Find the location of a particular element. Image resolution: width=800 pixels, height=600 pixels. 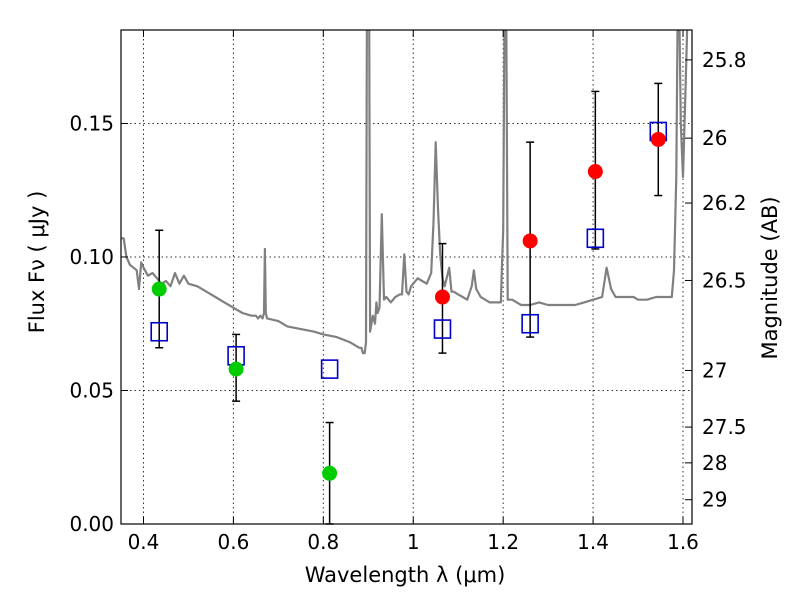

y2-tick-label: 25.8 is located at coordinates (724, 60).